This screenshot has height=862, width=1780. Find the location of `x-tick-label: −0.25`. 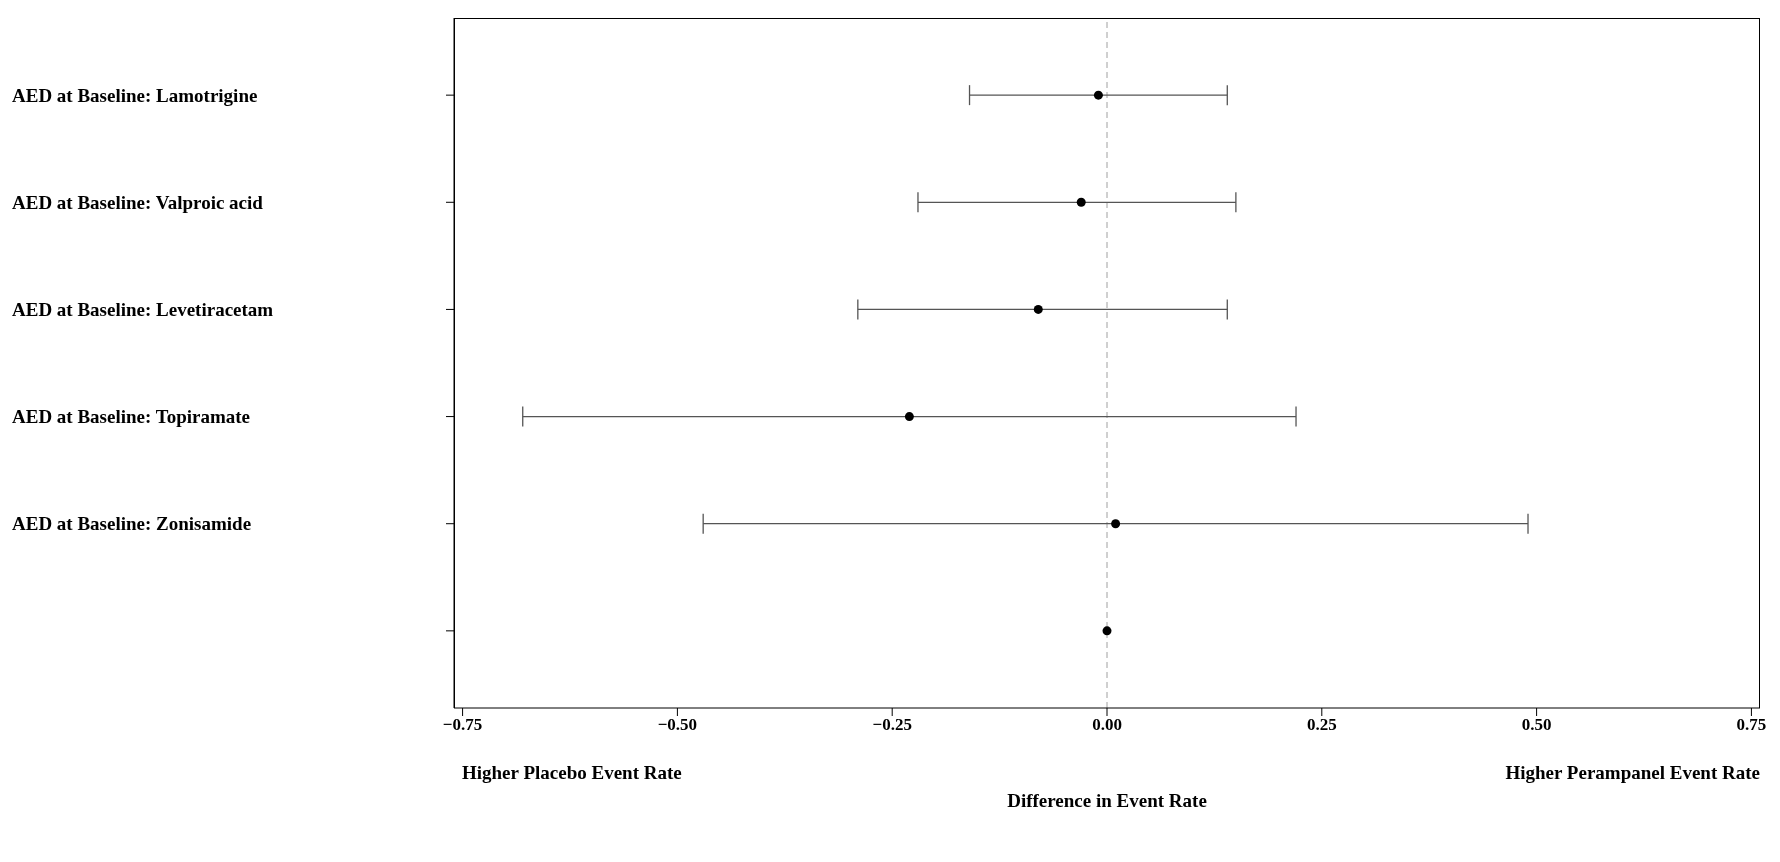

x-tick-label: −0.25 is located at coordinates (892, 725).